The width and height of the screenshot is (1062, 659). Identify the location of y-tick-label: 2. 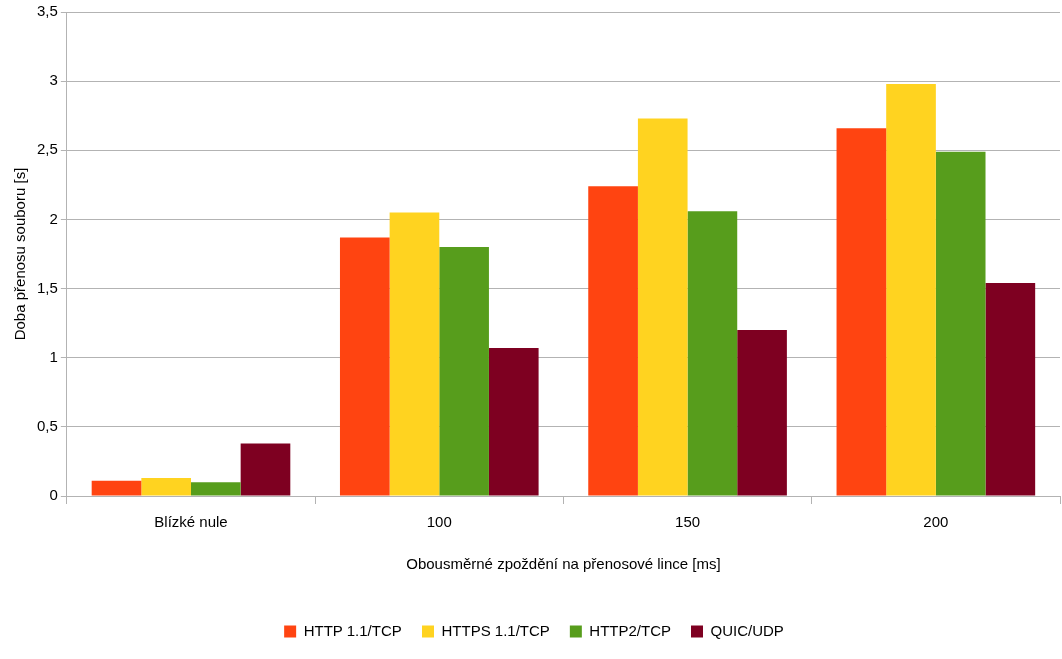
(53, 218).